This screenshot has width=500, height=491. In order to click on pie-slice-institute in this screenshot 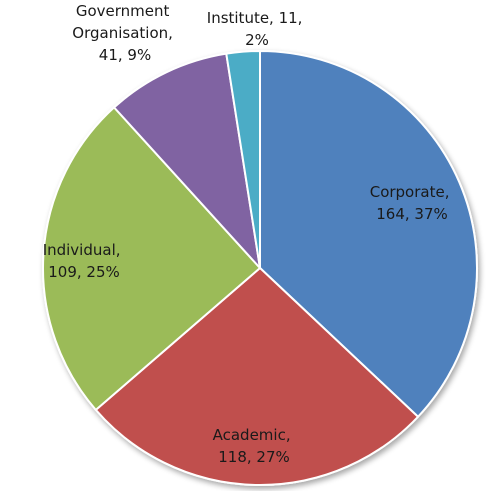, I will do `click(243, 159)`.